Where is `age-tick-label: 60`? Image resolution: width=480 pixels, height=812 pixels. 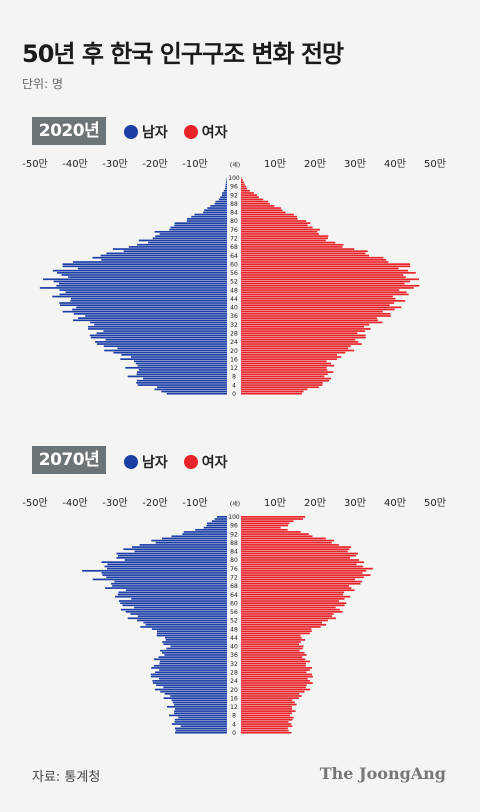 age-tick-label: 60 is located at coordinates (234, 264).